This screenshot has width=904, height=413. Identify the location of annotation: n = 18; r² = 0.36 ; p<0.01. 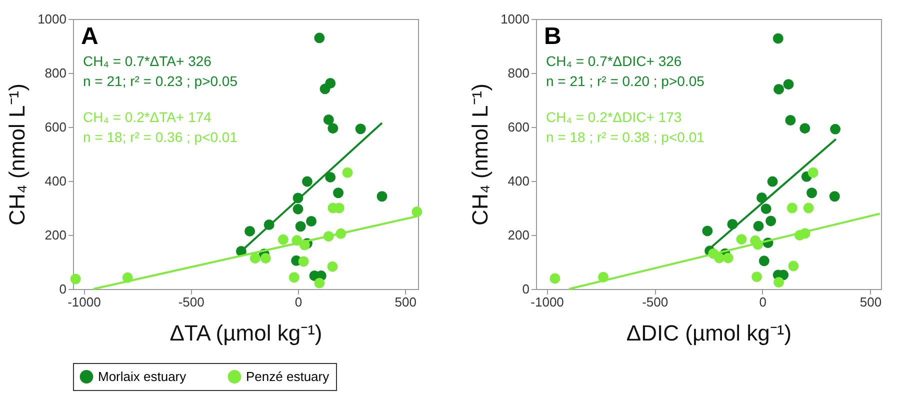
(160, 137).